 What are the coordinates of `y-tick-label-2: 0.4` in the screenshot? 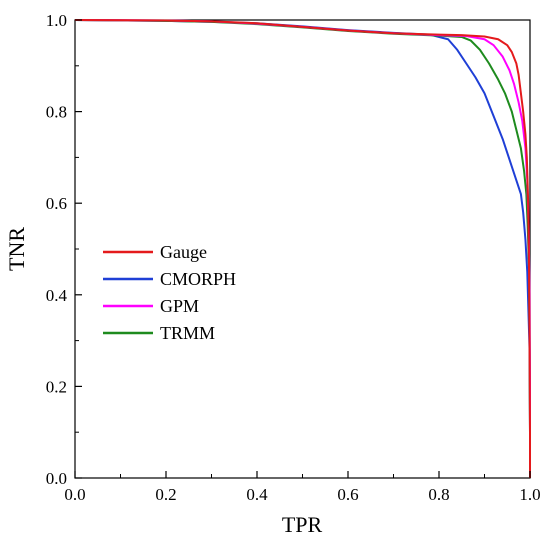 It's located at (57, 295).